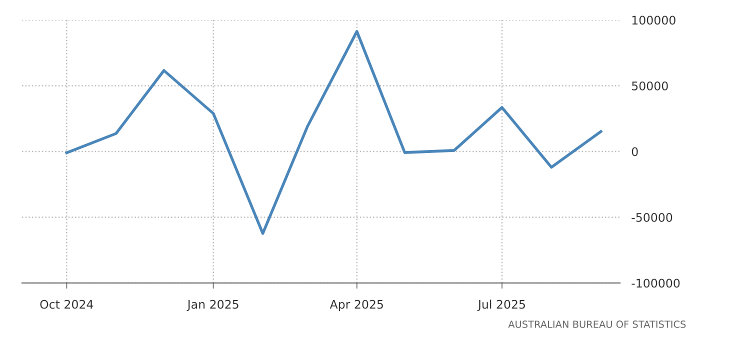 The image size is (730, 340). What do you see at coordinates (356, 306) in the screenshot?
I see `x-tick-label: Apr 2025` at bounding box center [356, 306].